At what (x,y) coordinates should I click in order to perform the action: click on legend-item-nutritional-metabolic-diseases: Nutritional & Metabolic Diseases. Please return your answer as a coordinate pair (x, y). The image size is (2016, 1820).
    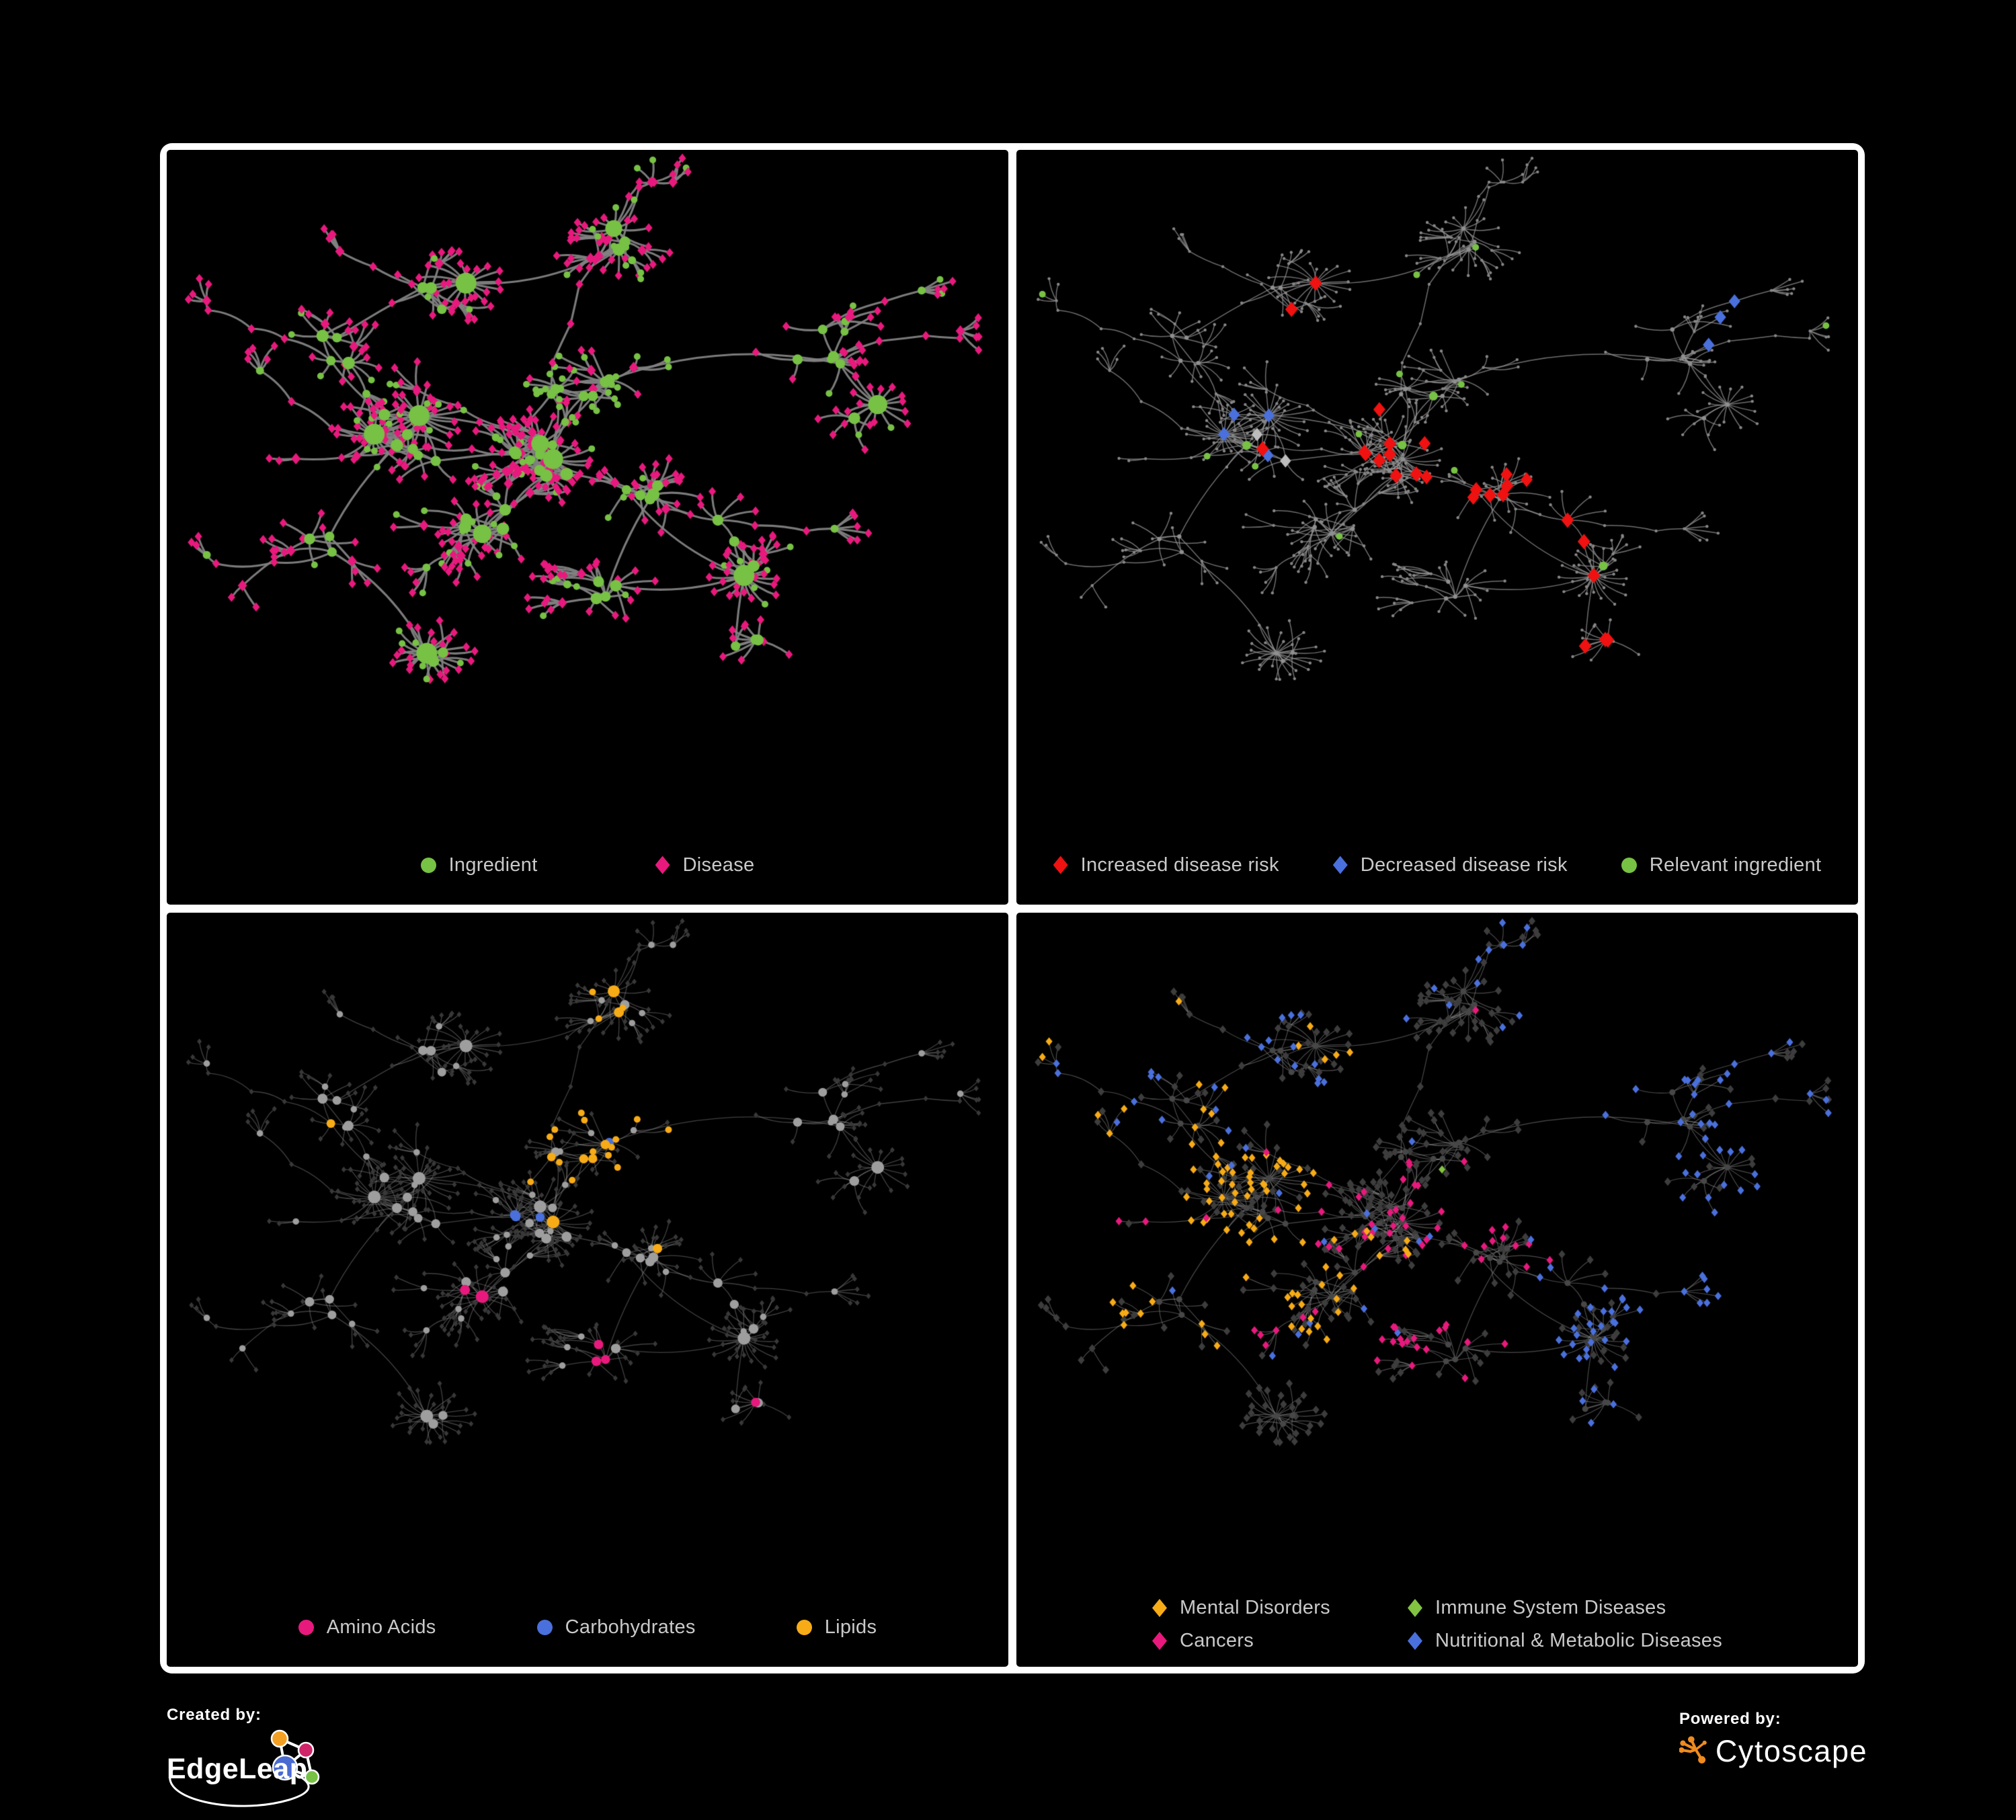
    Looking at the image, I should click on (1565, 1641).